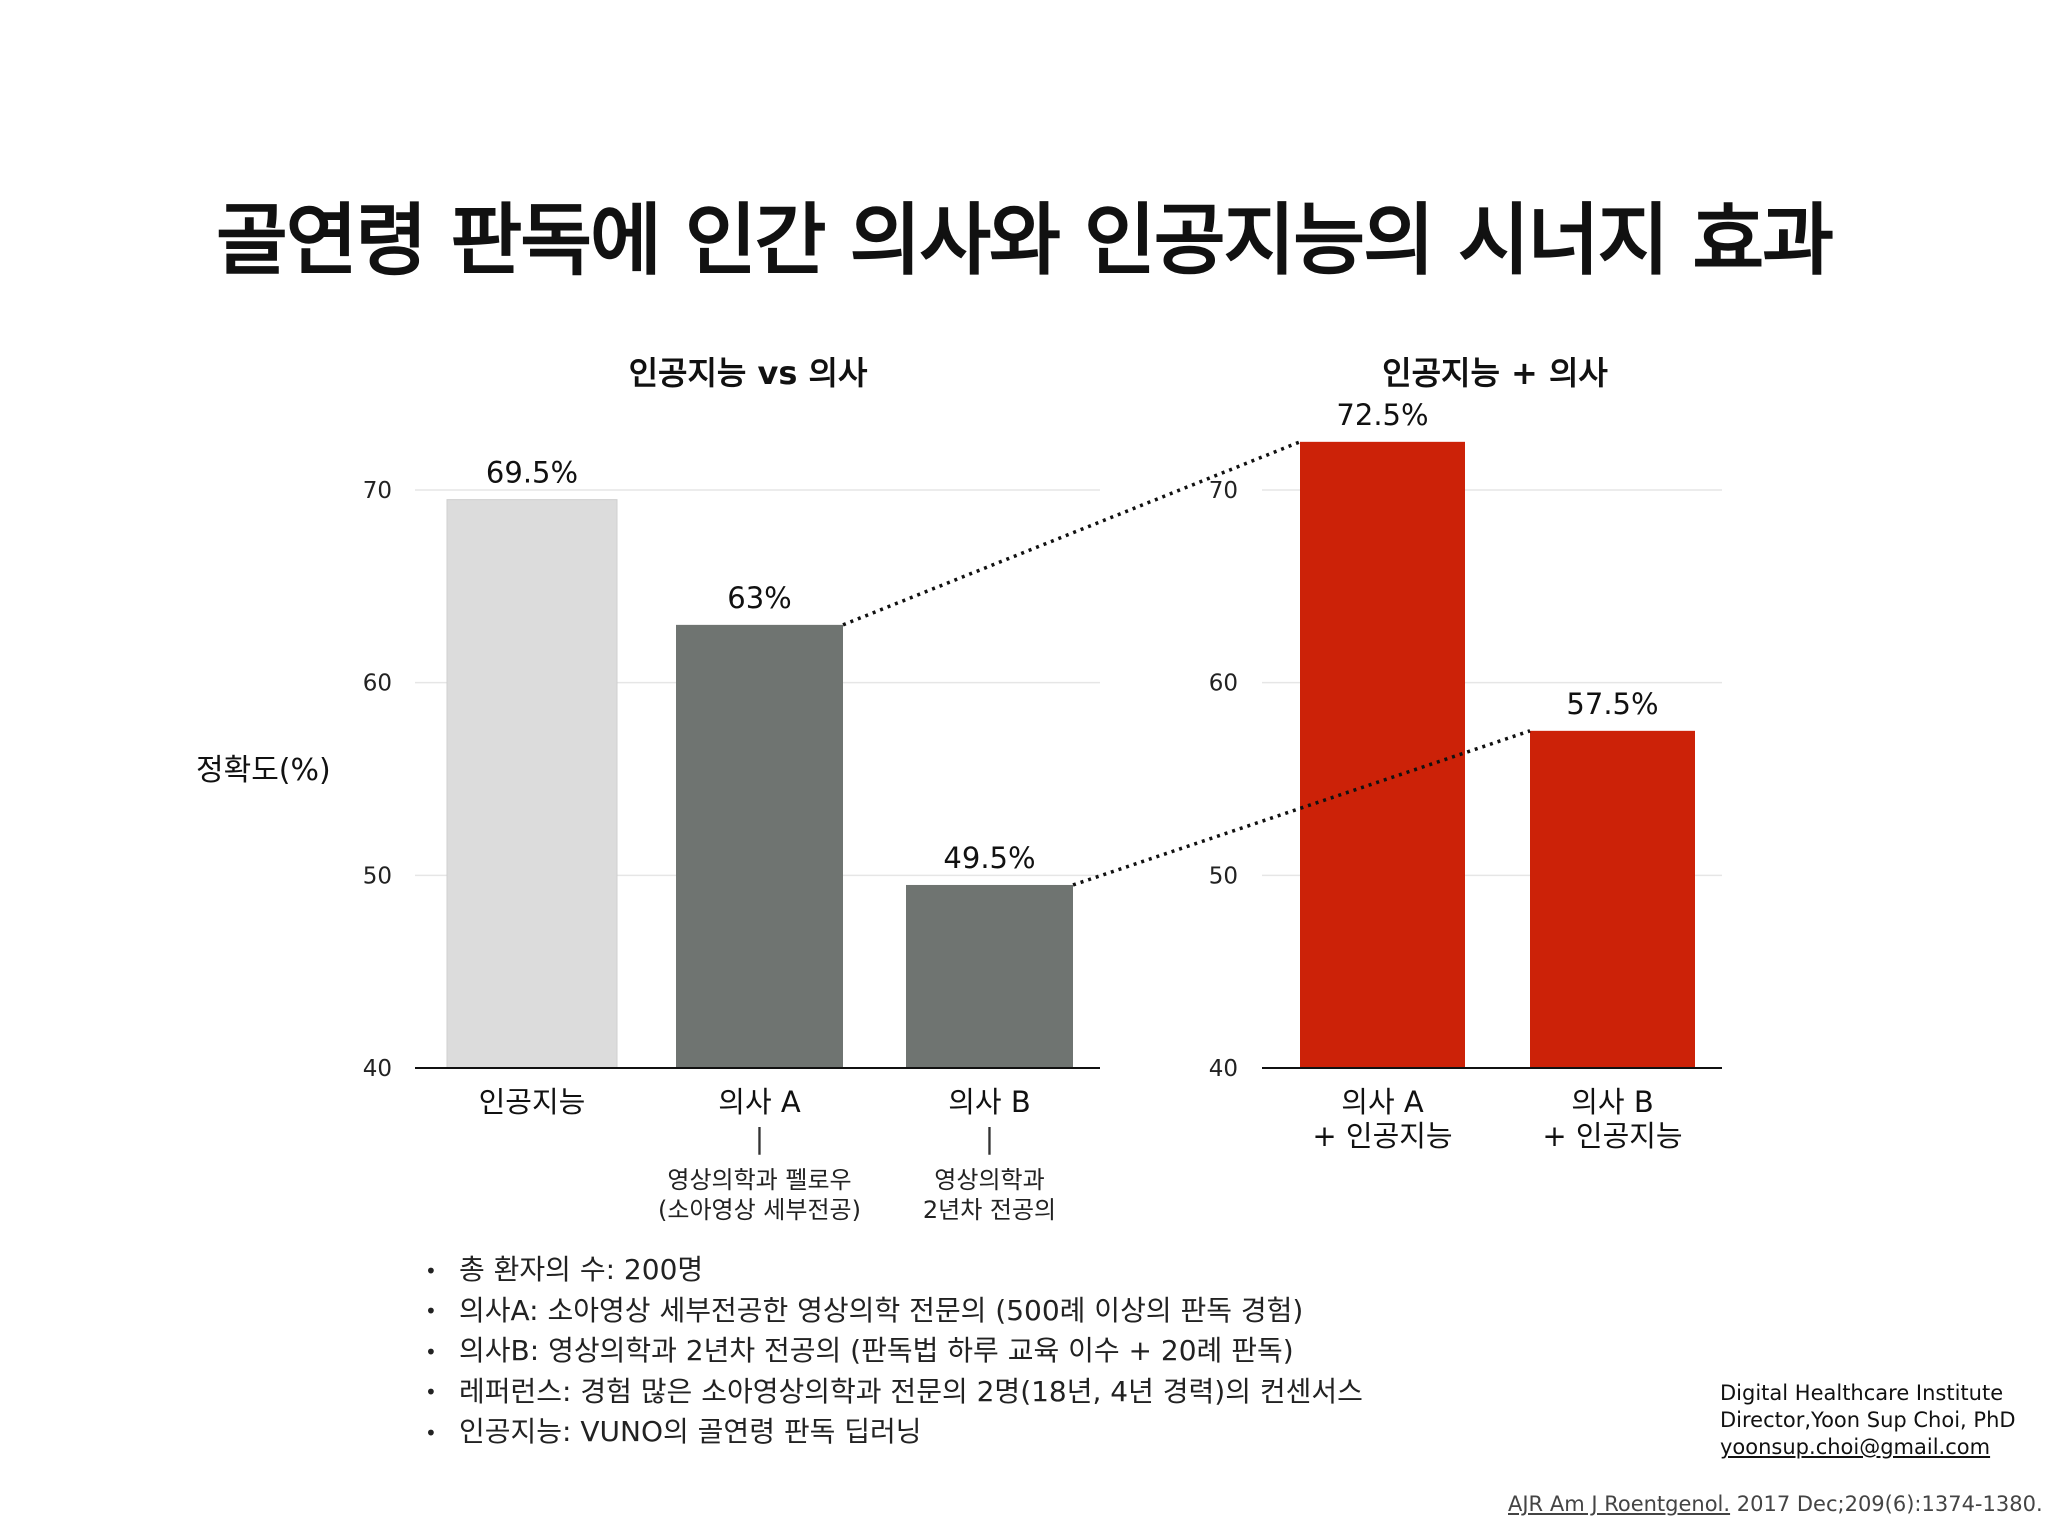 The height and width of the screenshot is (1536, 2048). What do you see at coordinates (673, 1431) in the screenshot?
I see `note-item: • 인공지능: VUNO의 골연령 판독 딥러닝` at bounding box center [673, 1431].